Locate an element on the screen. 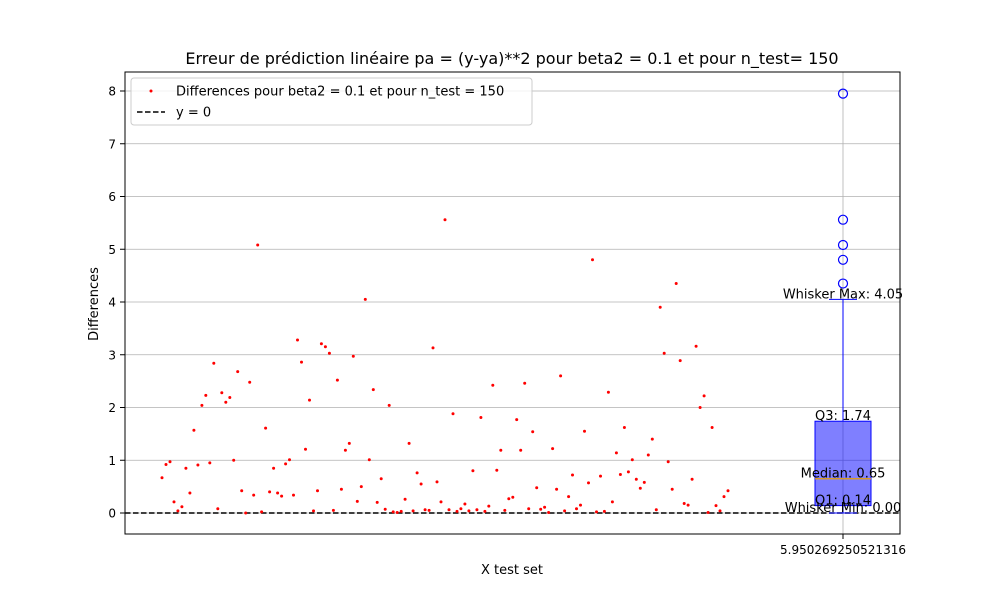  annotation-q1: Q1: 0.14 is located at coordinates (843, 501).